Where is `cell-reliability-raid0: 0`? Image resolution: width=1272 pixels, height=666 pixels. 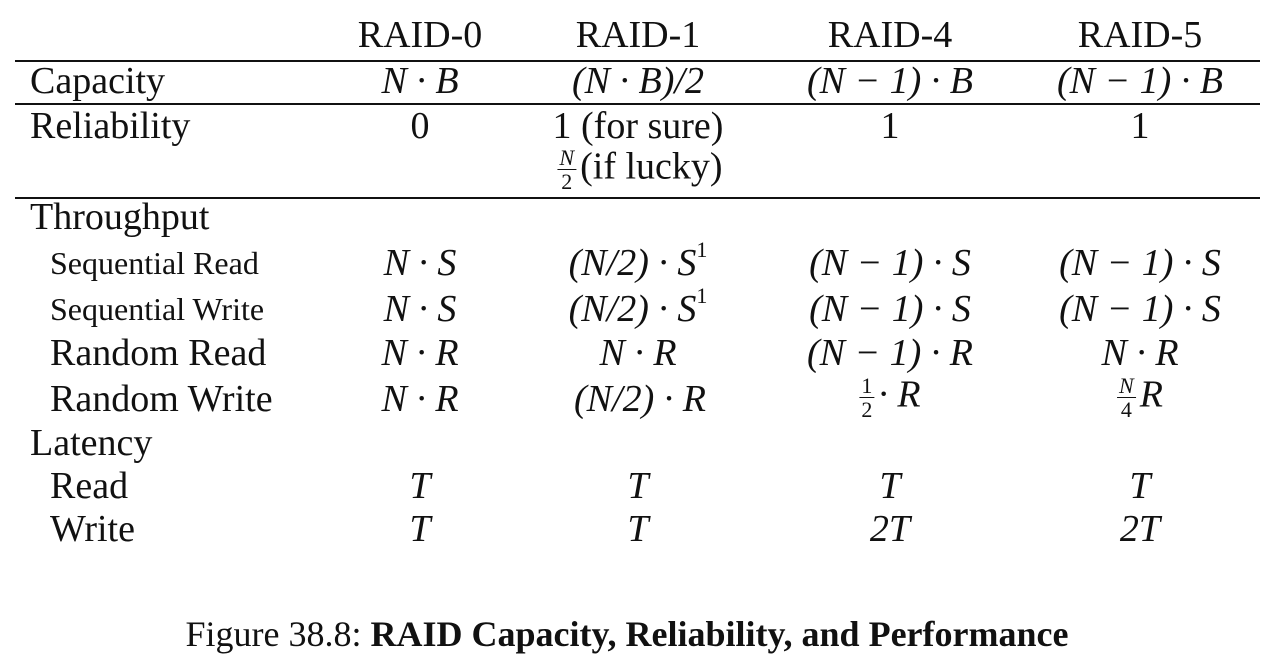
cell-reliability-raid0: 0 is located at coordinates (420, 126).